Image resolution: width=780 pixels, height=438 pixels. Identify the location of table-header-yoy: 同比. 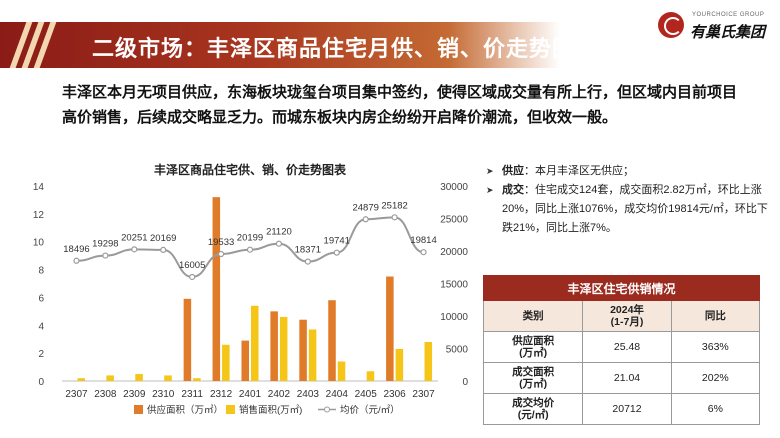
(715, 316).